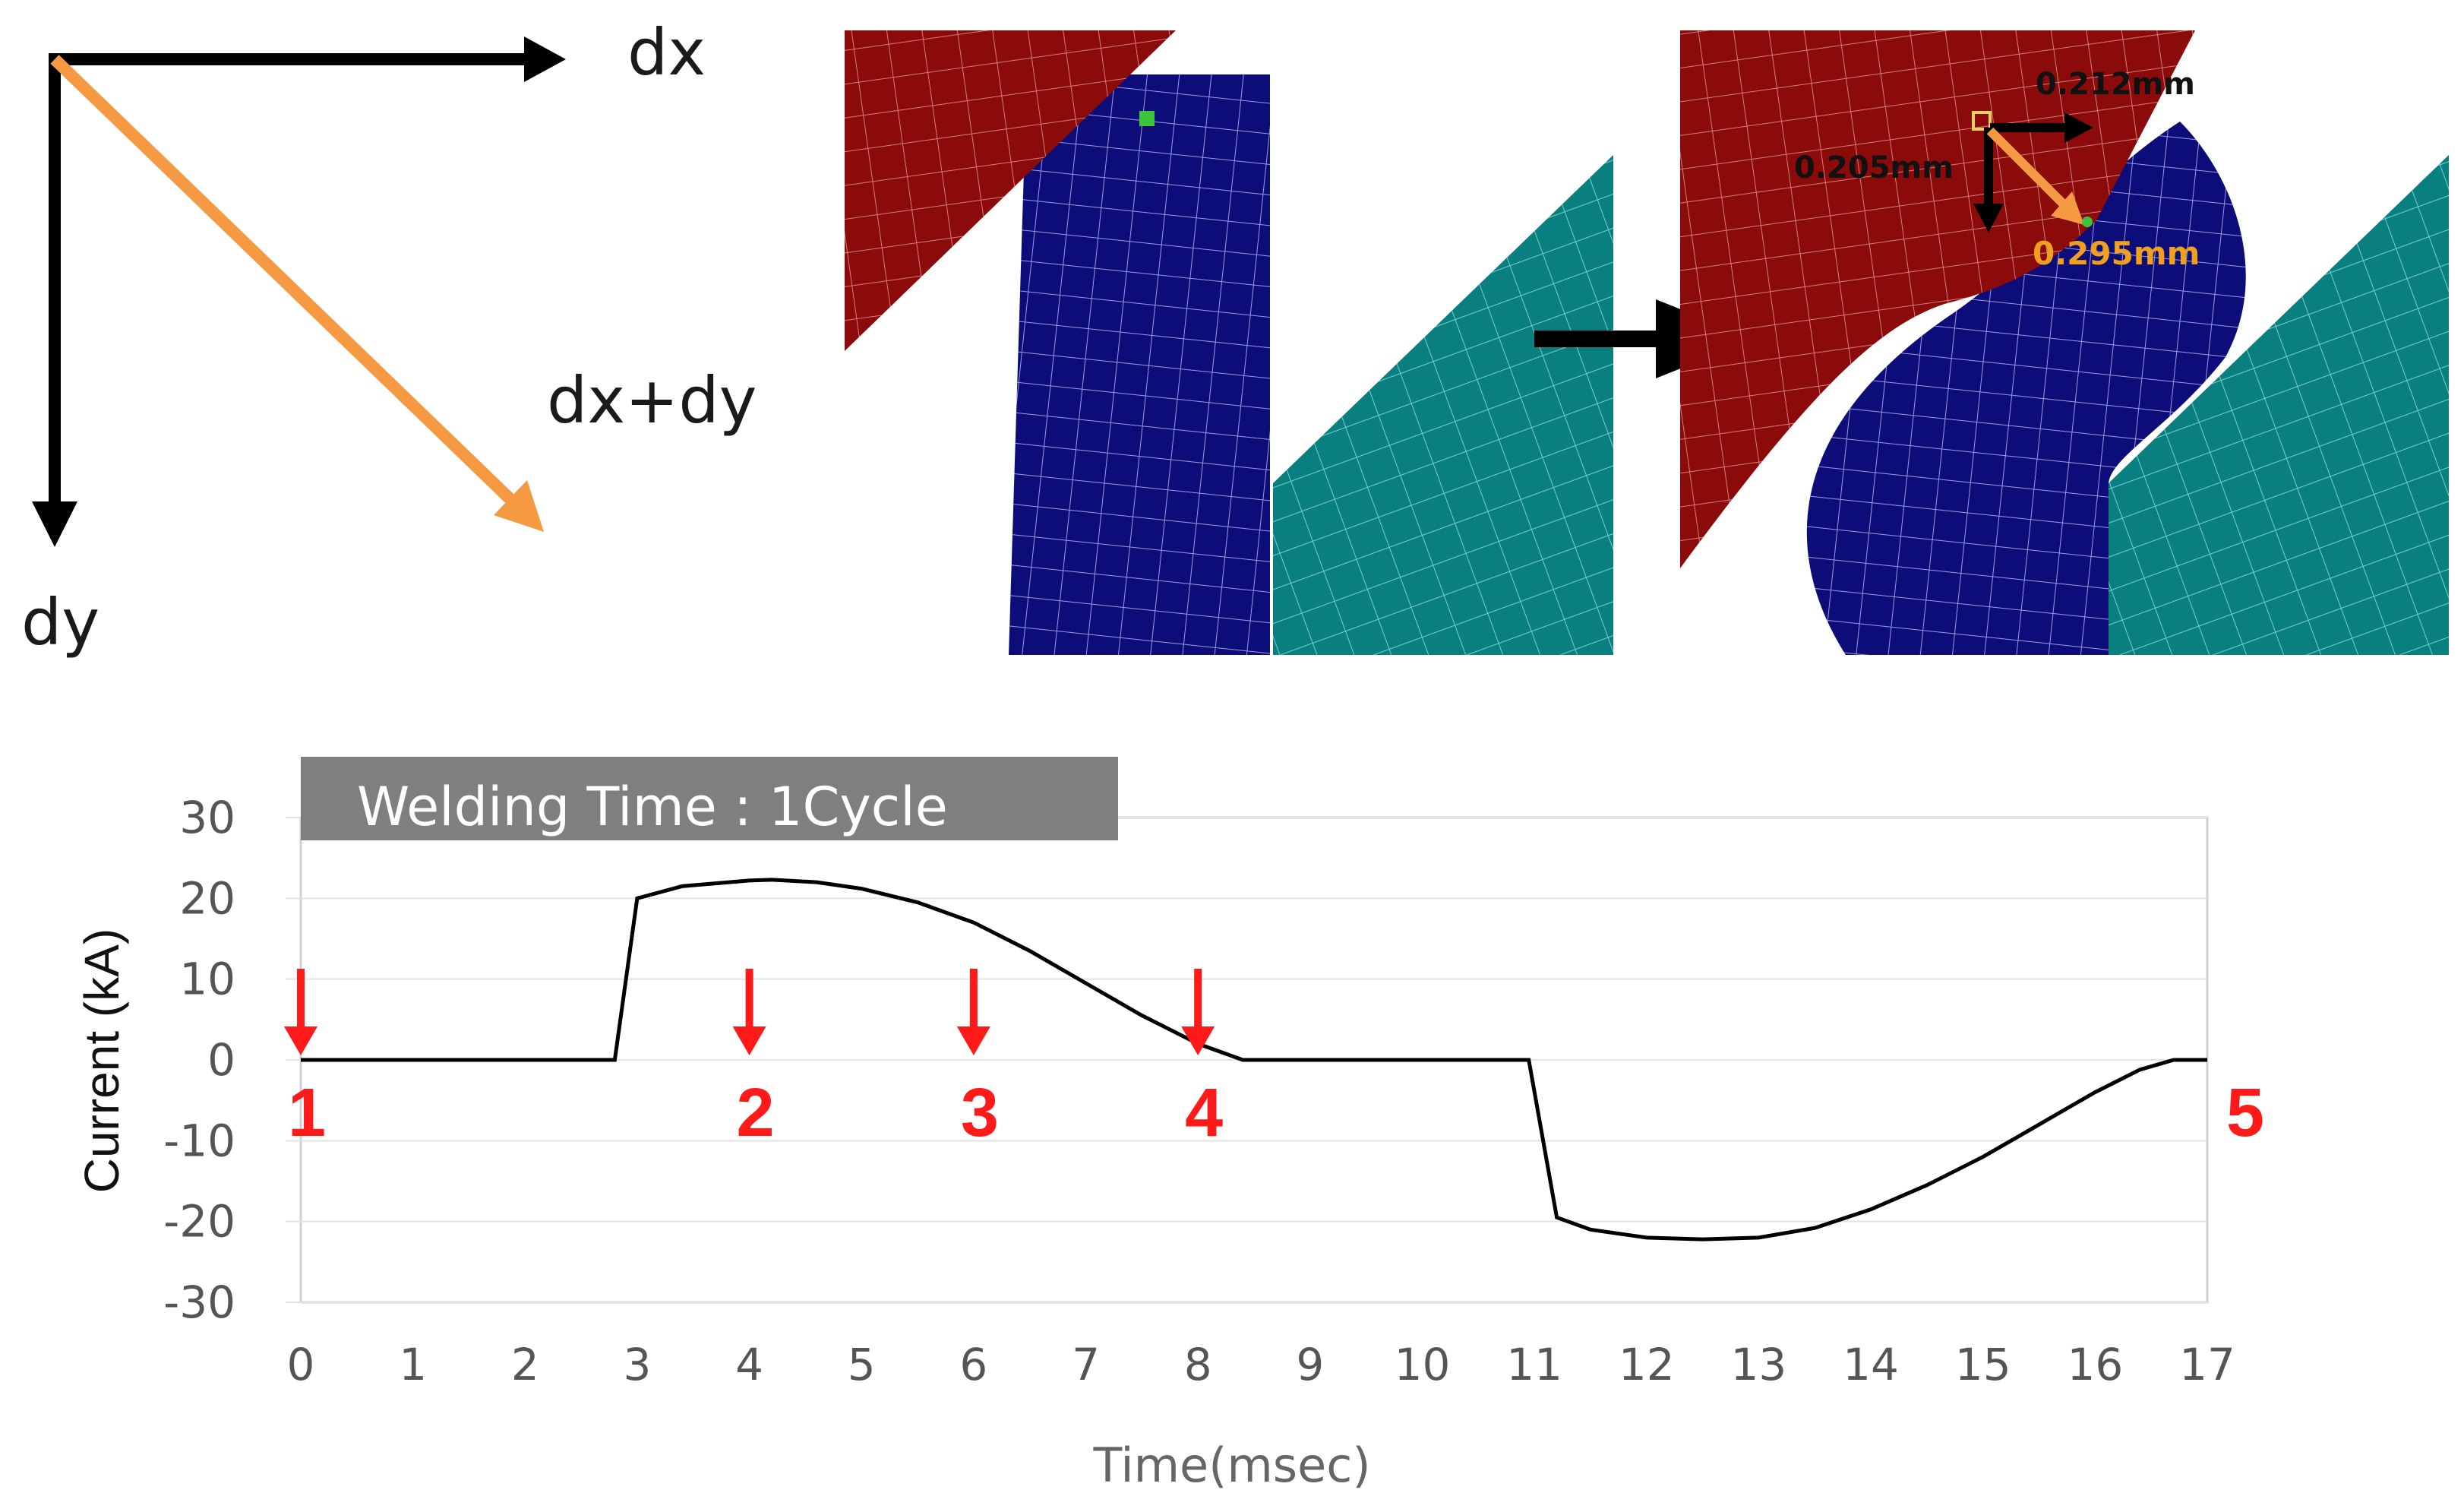 Image resolution: width=2464 pixels, height=1512 pixels. I want to click on y-tick-label: 0, so click(221, 1060).